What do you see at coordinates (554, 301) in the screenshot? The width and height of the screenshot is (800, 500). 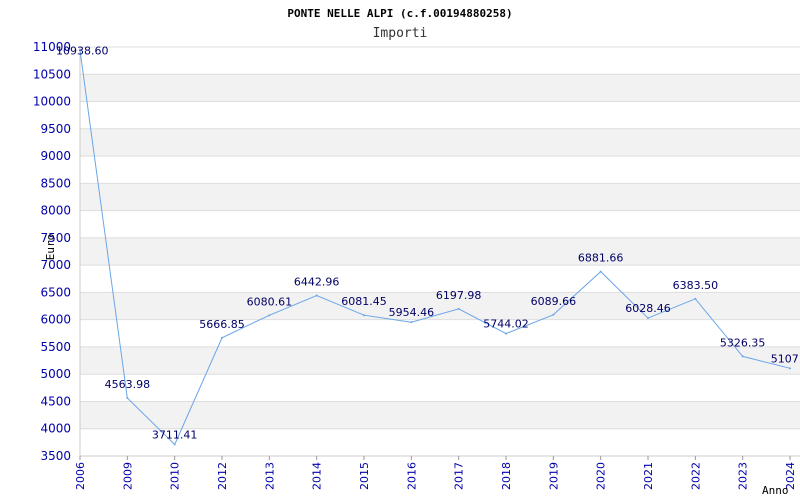 I see `data-label: 6089.66` at bounding box center [554, 301].